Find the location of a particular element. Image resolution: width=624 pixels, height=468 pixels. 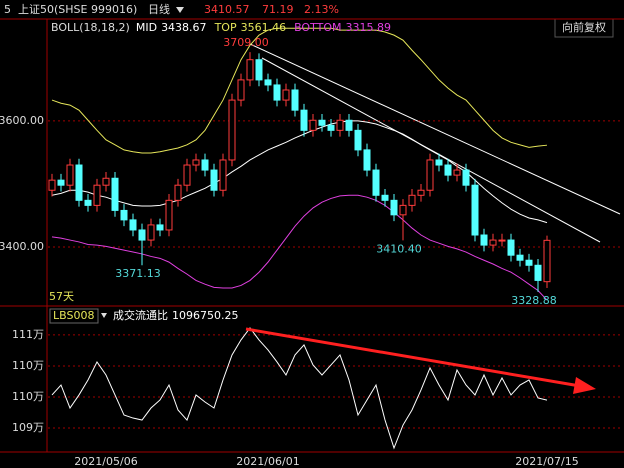

arrow-head is located at coordinates (584, 385).